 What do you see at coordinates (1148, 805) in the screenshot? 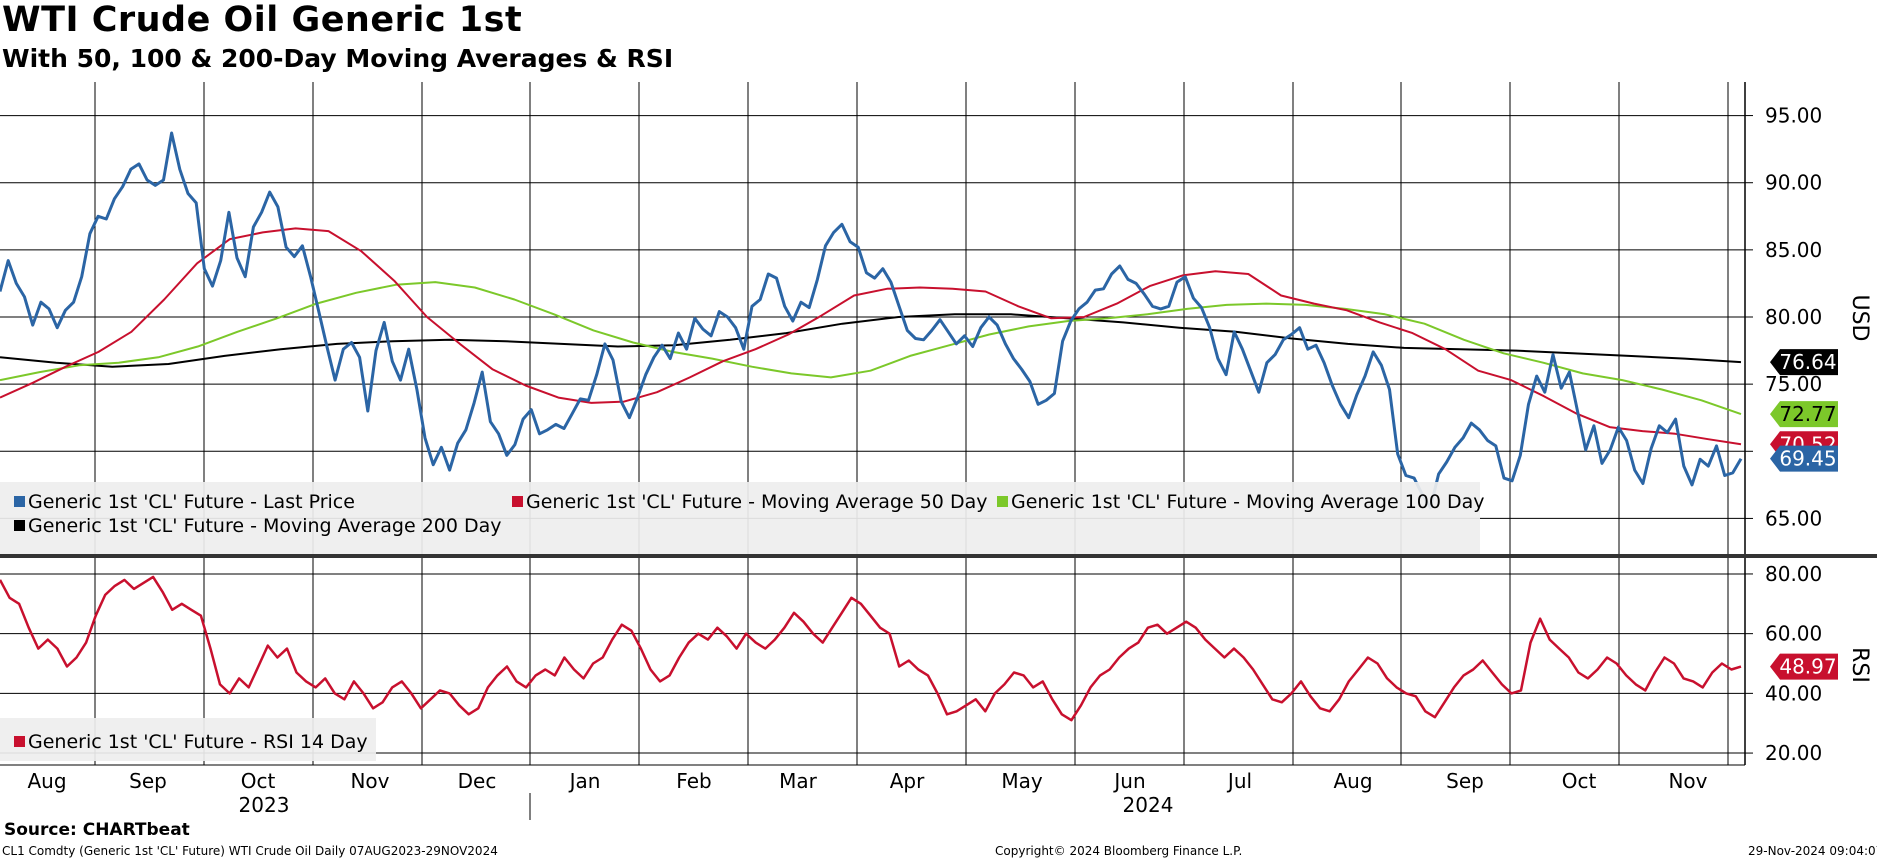
I see `x-year-label: 2024` at bounding box center [1148, 805].